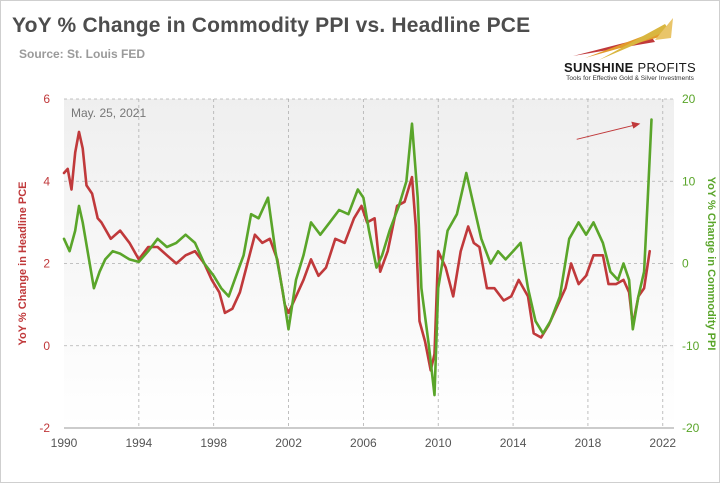 Image resolution: width=720 pixels, height=483 pixels. What do you see at coordinates (288, 443) in the screenshot?
I see `x-tick-label: 2002` at bounding box center [288, 443].